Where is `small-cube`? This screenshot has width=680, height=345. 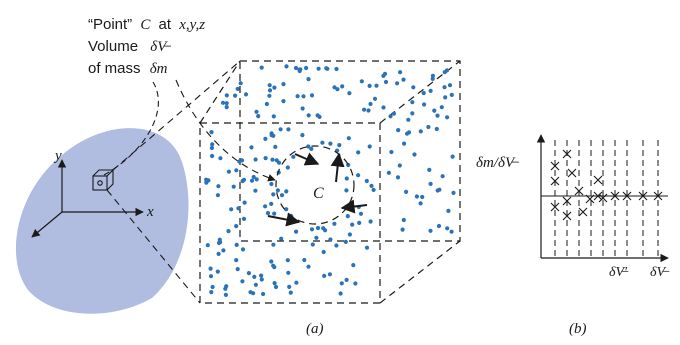
small-cube is located at coordinates (103, 180).